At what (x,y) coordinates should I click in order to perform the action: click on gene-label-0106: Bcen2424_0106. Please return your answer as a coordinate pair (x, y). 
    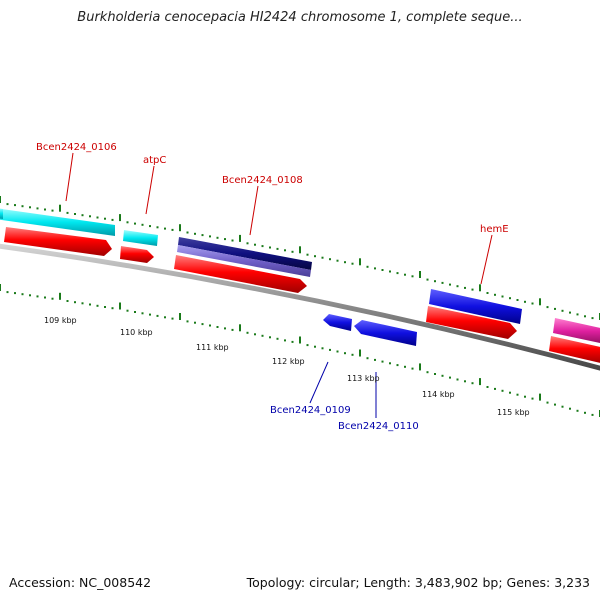
    Looking at the image, I should click on (76, 147).